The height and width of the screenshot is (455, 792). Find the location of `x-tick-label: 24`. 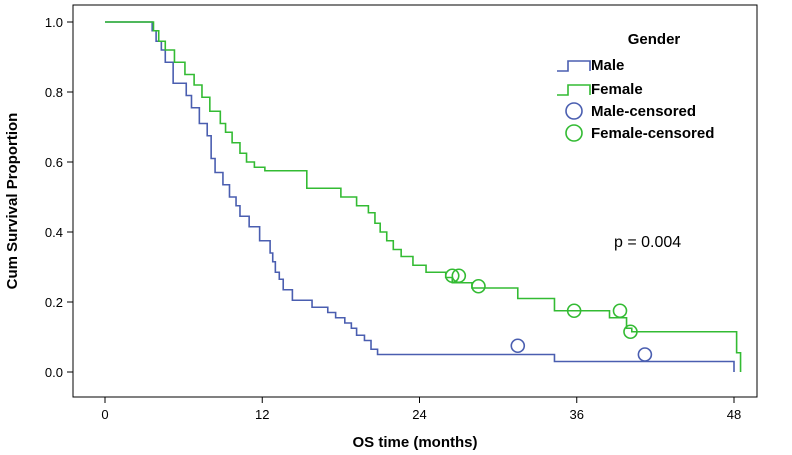

x-tick-label: 24 is located at coordinates (419, 414).